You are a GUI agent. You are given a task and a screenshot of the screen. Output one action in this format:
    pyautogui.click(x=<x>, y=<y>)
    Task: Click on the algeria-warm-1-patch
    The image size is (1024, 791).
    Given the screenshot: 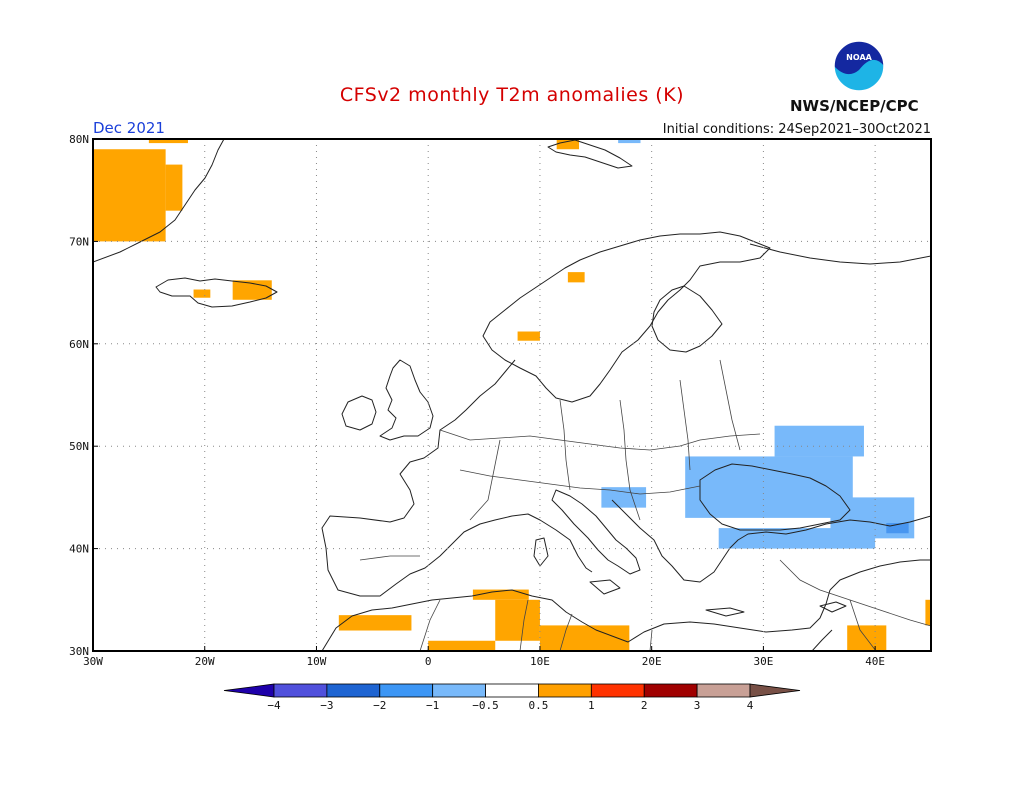 What is the action you would take?
    pyautogui.click(x=500, y=594)
    